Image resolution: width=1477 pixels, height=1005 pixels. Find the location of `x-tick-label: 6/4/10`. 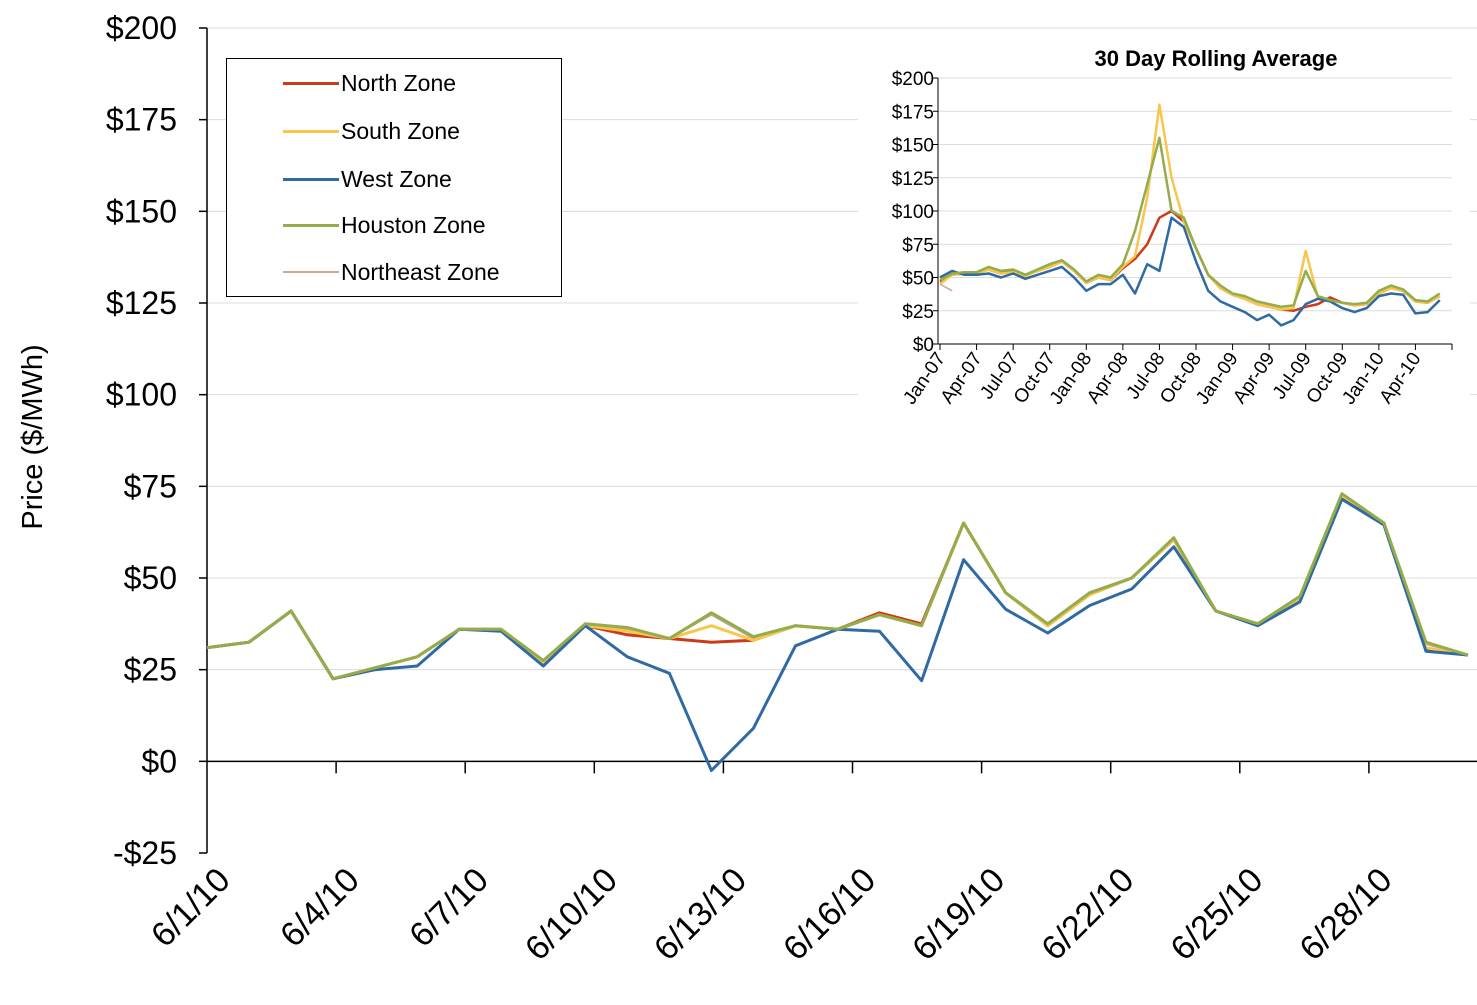

x-tick-label: 6/4/10 is located at coordinates (320, 908).